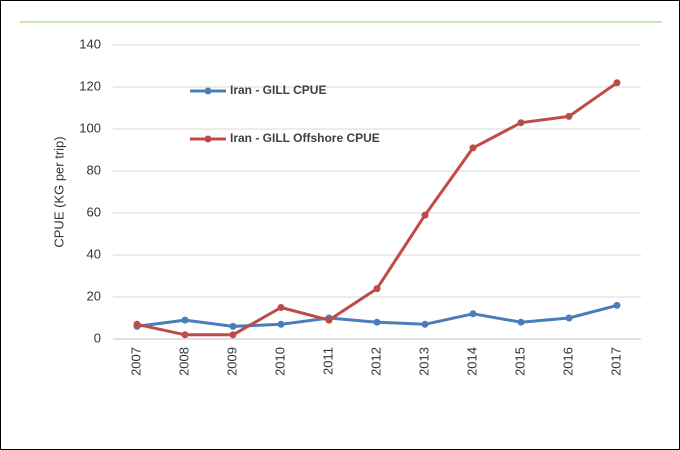 The width and height of the screenshot is (680, 450). Describe the element at coordinates (94, 169) in the screenshot. I see `y-tick-label: 80` at that location.